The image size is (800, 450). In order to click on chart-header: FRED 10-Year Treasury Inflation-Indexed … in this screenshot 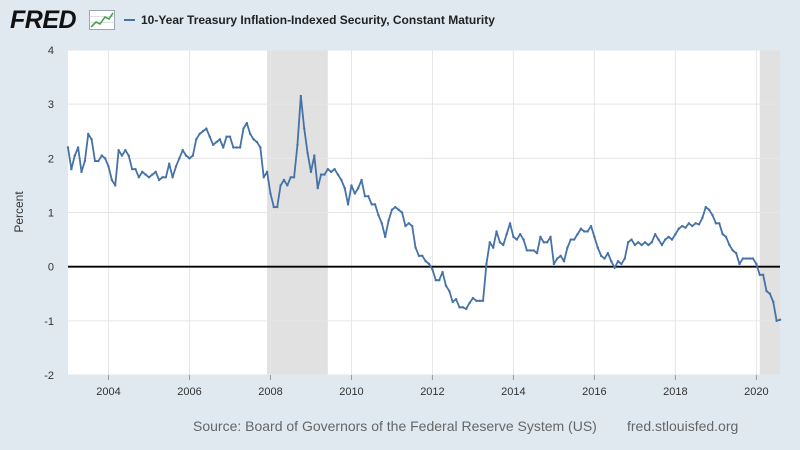, I will do `click(400, 20)`.